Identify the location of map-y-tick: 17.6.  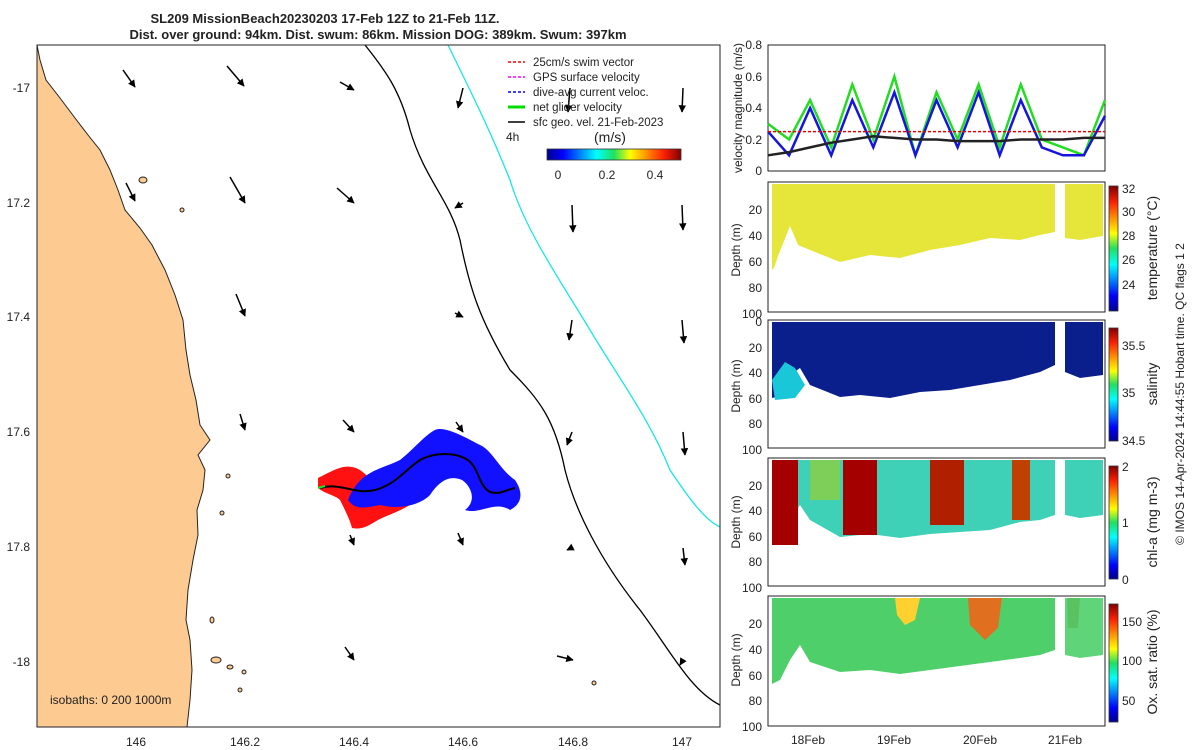
(19, 432).